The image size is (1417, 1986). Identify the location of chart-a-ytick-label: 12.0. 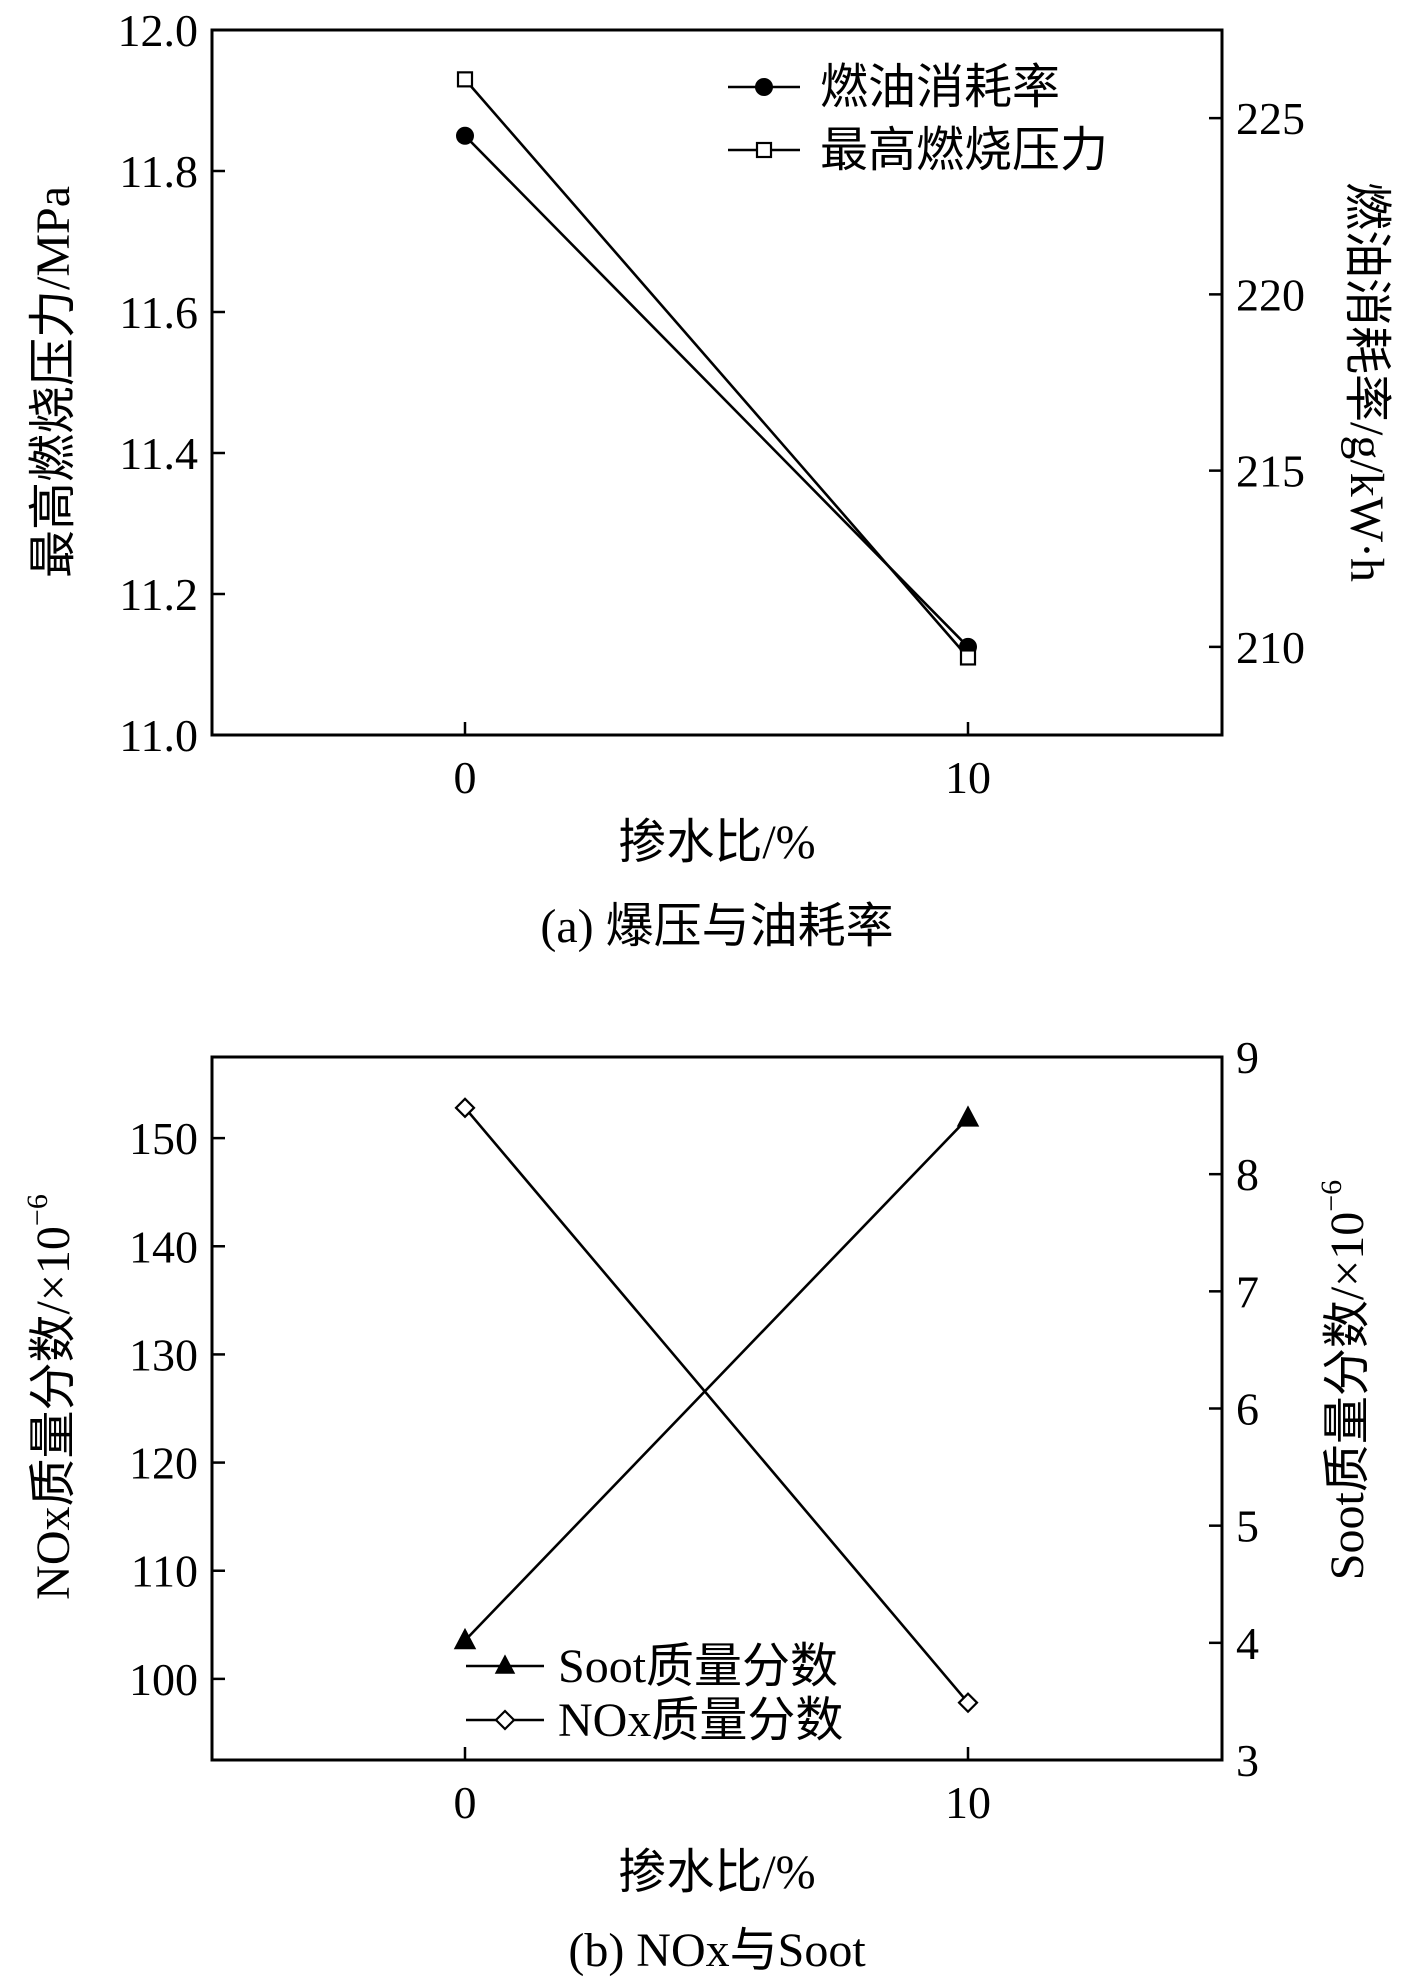
(158, 30).